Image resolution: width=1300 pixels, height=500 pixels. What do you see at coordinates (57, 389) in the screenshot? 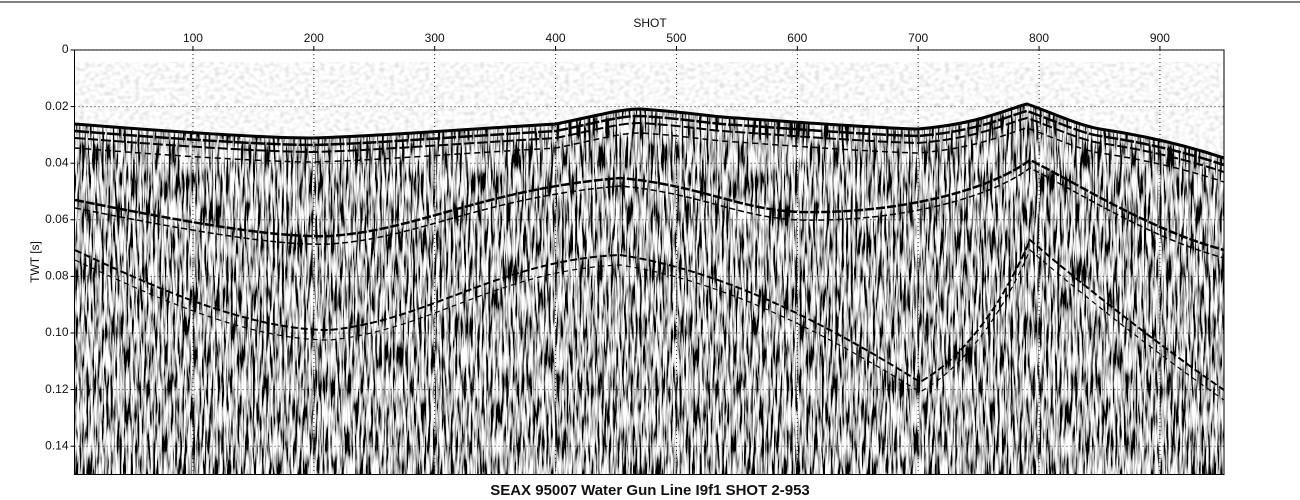
I see `y-tick-label: 0.12` at bounding box center [57, 389].